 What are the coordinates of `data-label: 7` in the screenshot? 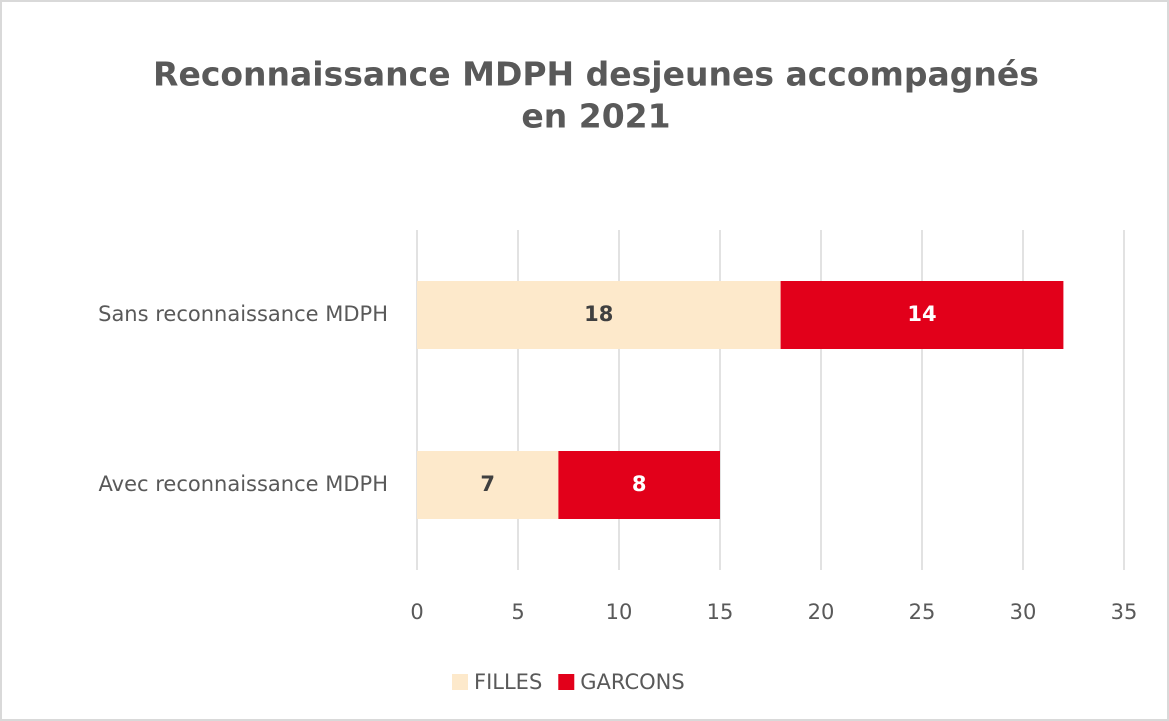 It's located at (487, 484).